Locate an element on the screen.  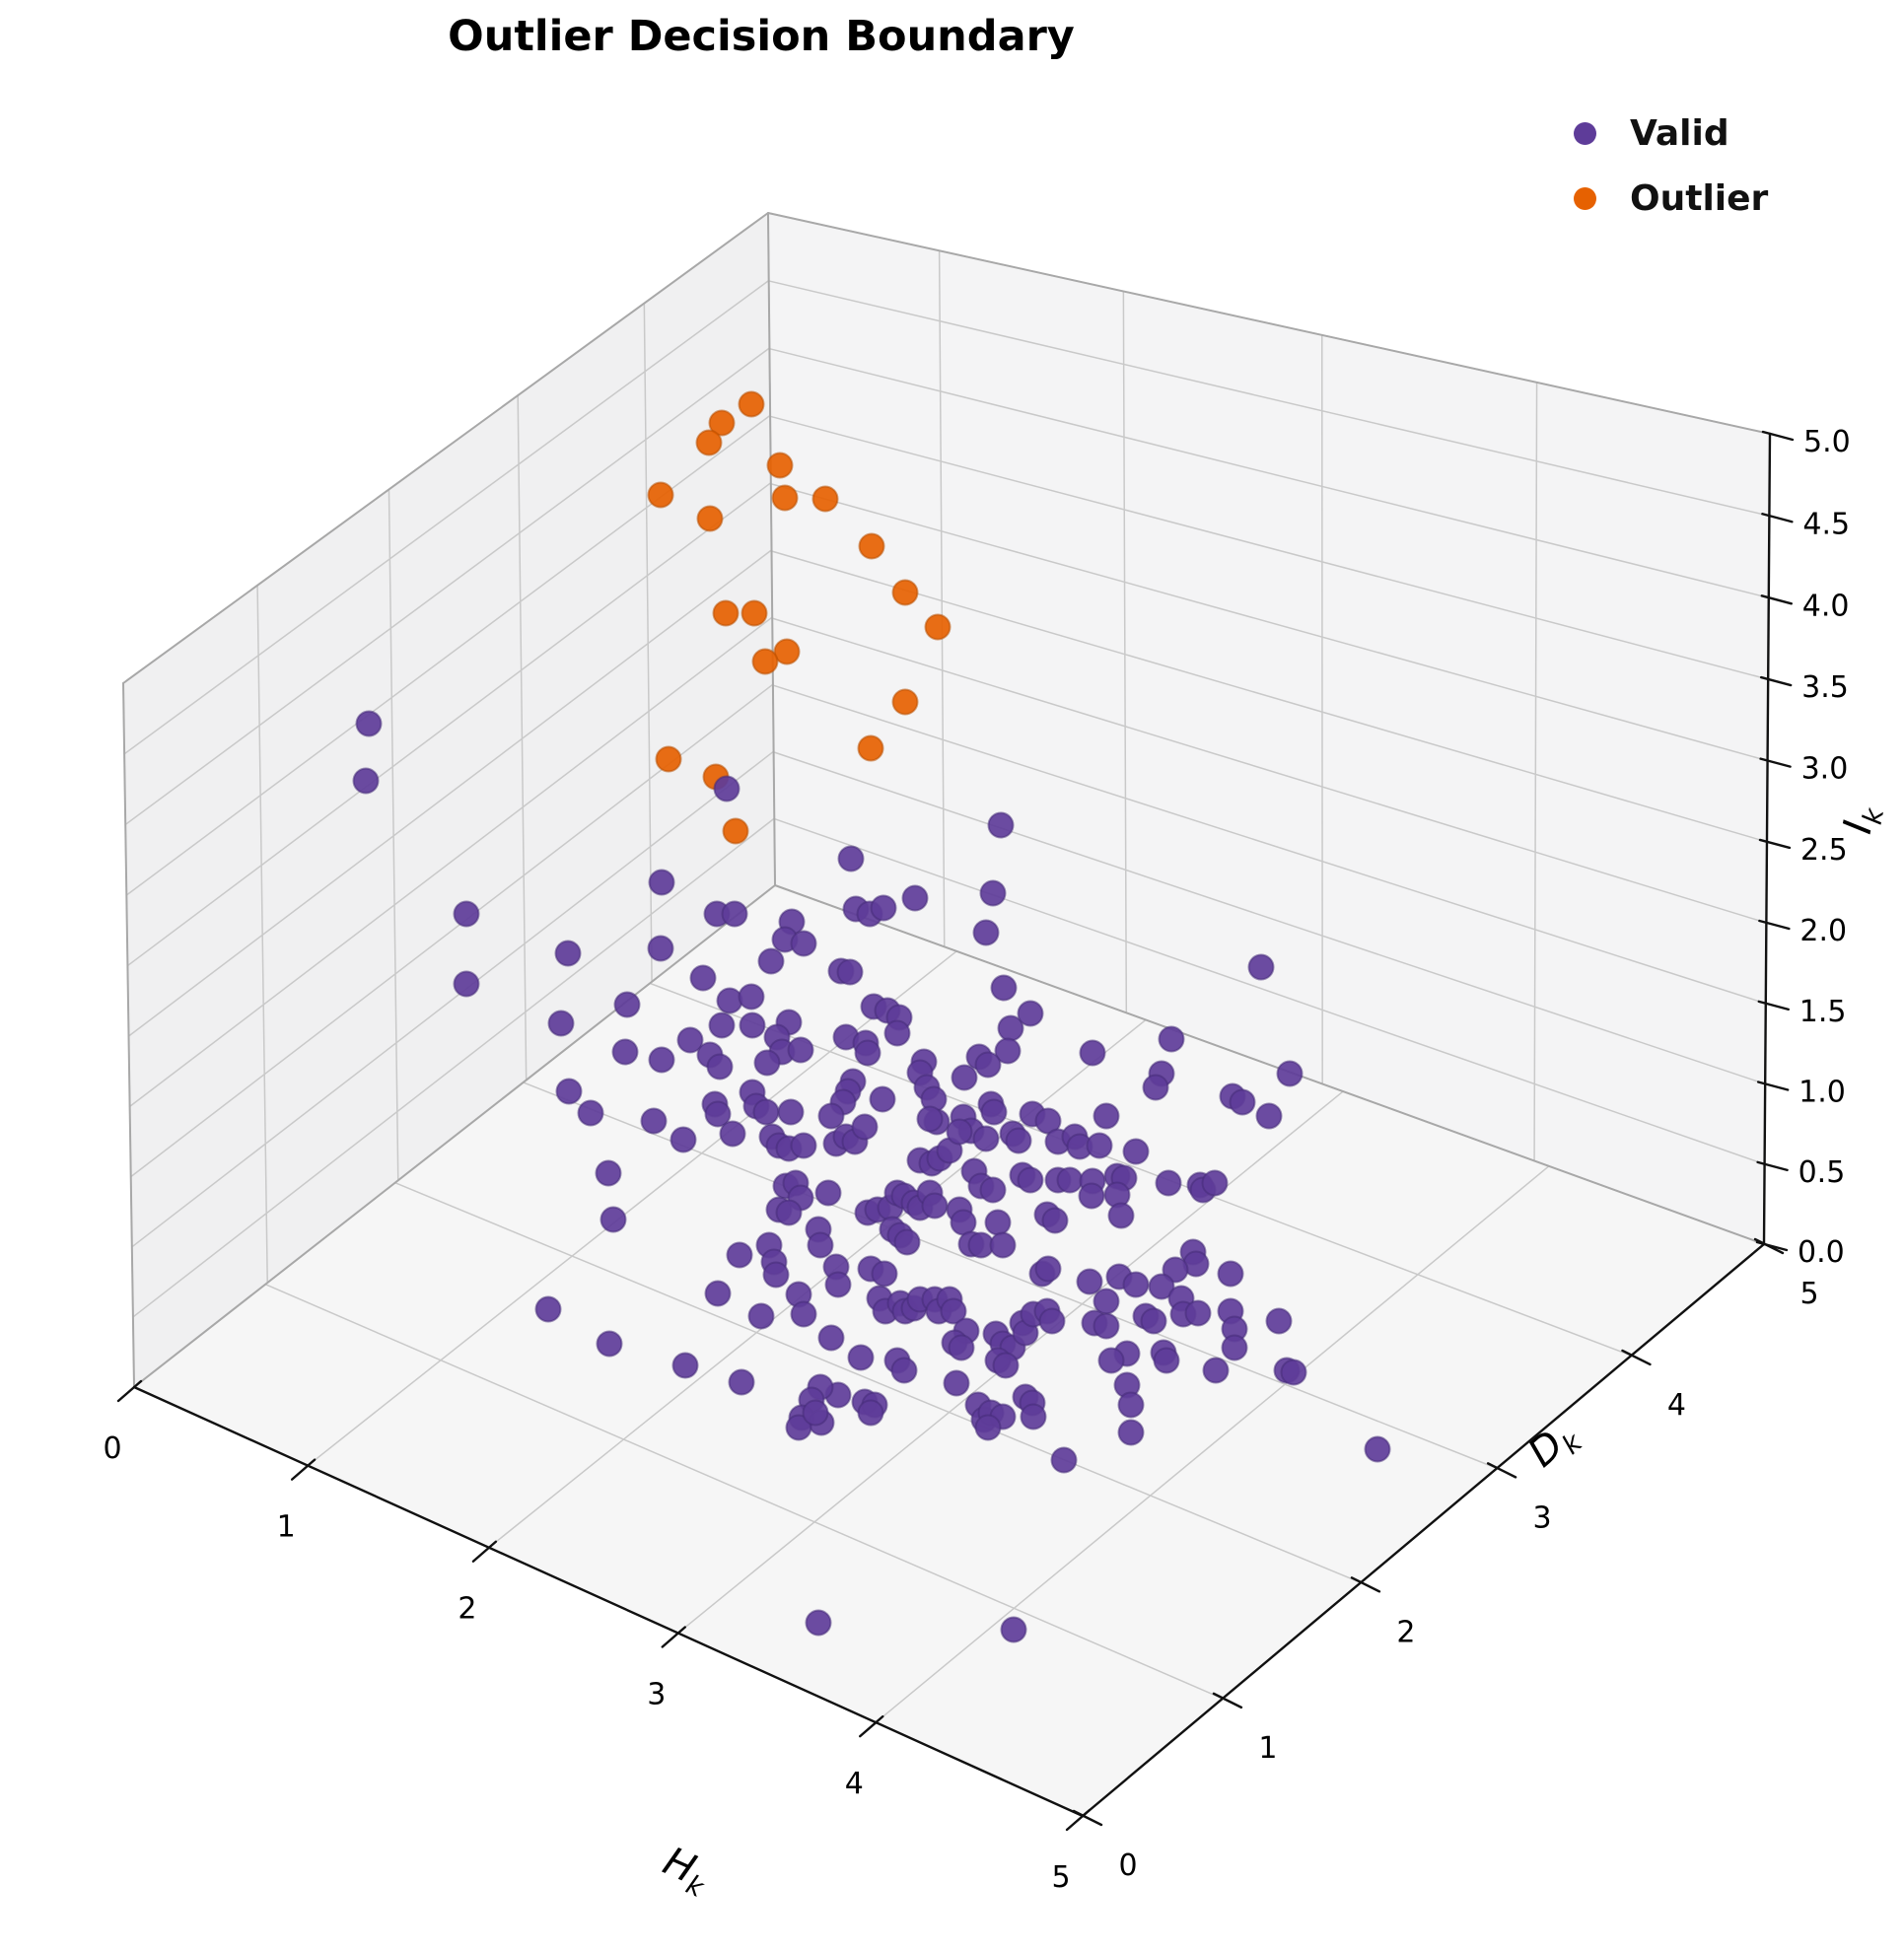
legend-label-outlier: Outlier is located at coordinates (1699, 198).